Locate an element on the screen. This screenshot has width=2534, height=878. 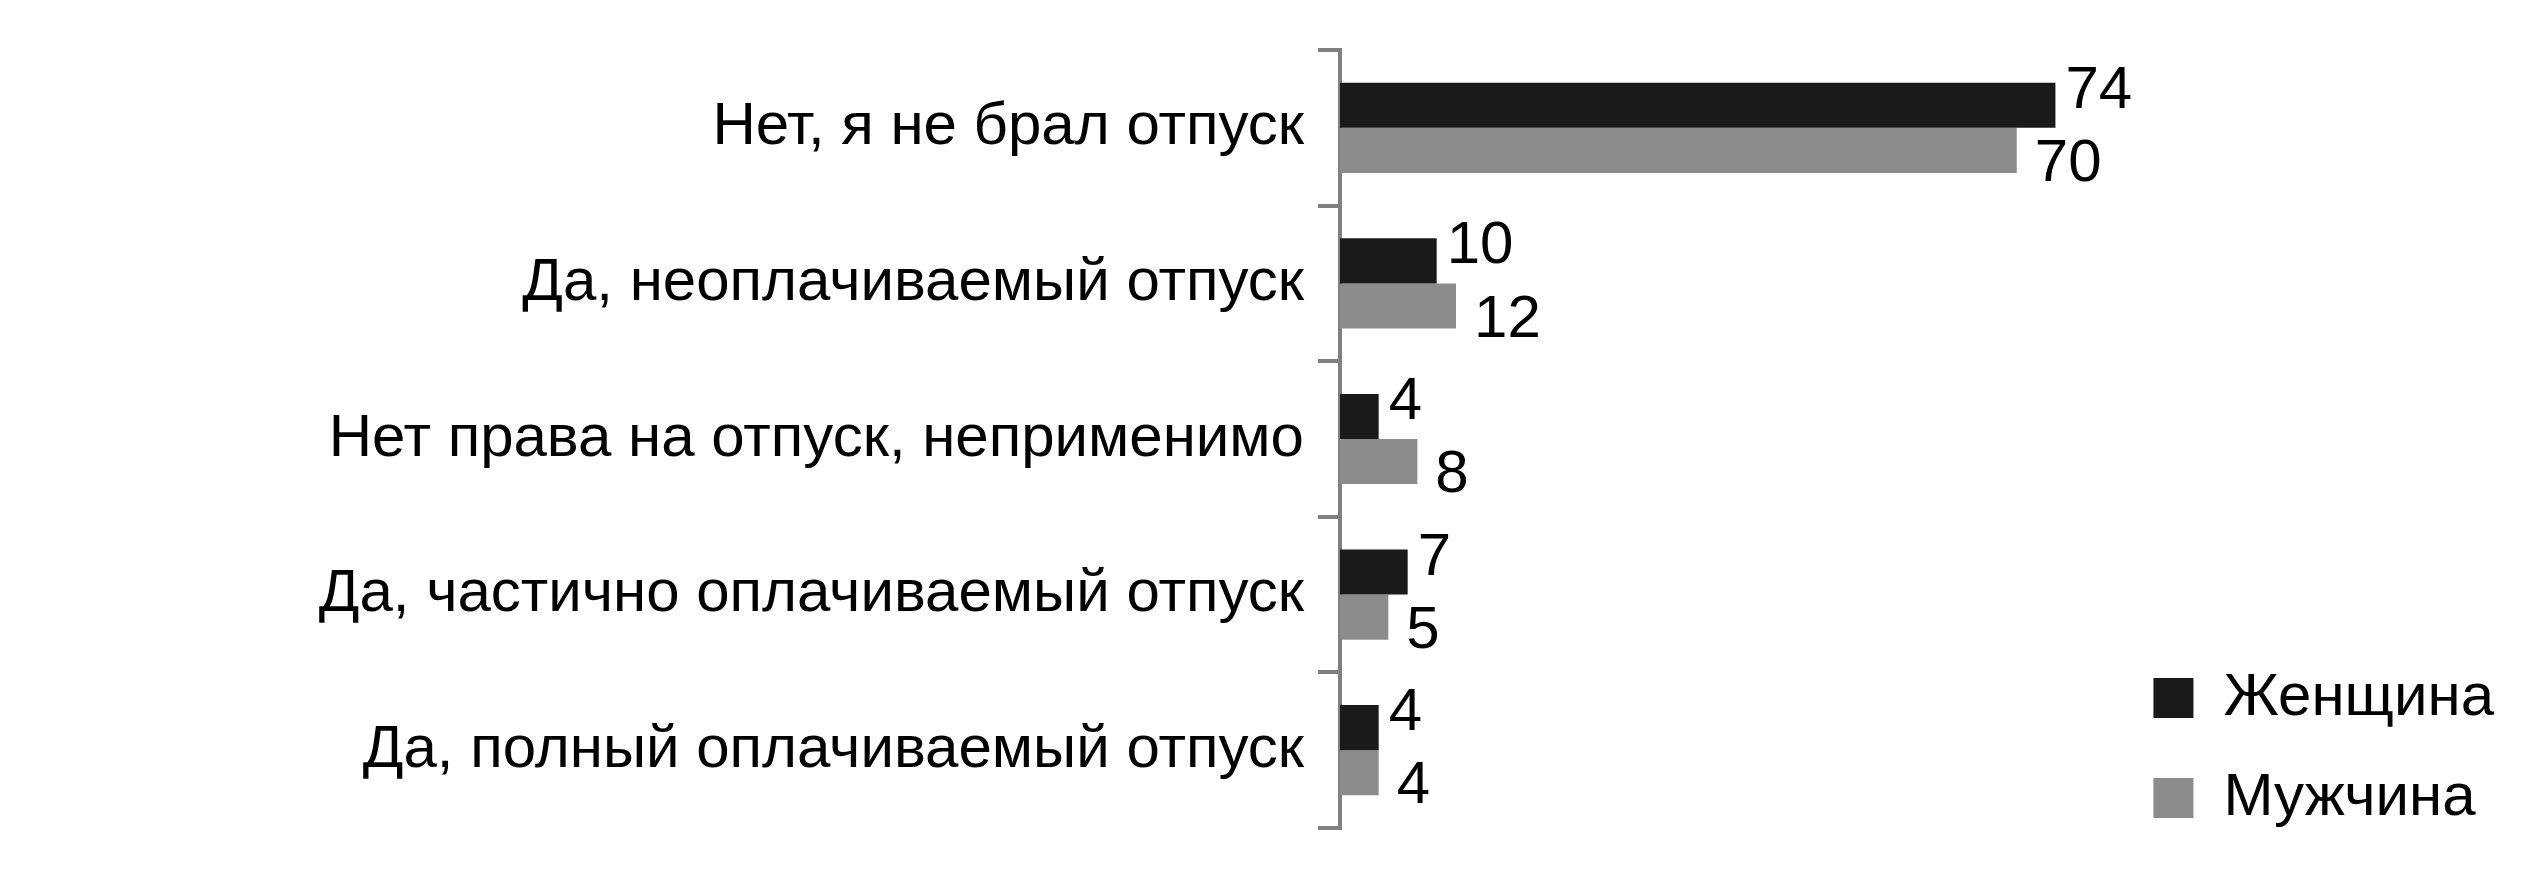
data-label: 74 is located at coordinates (2099, 87).